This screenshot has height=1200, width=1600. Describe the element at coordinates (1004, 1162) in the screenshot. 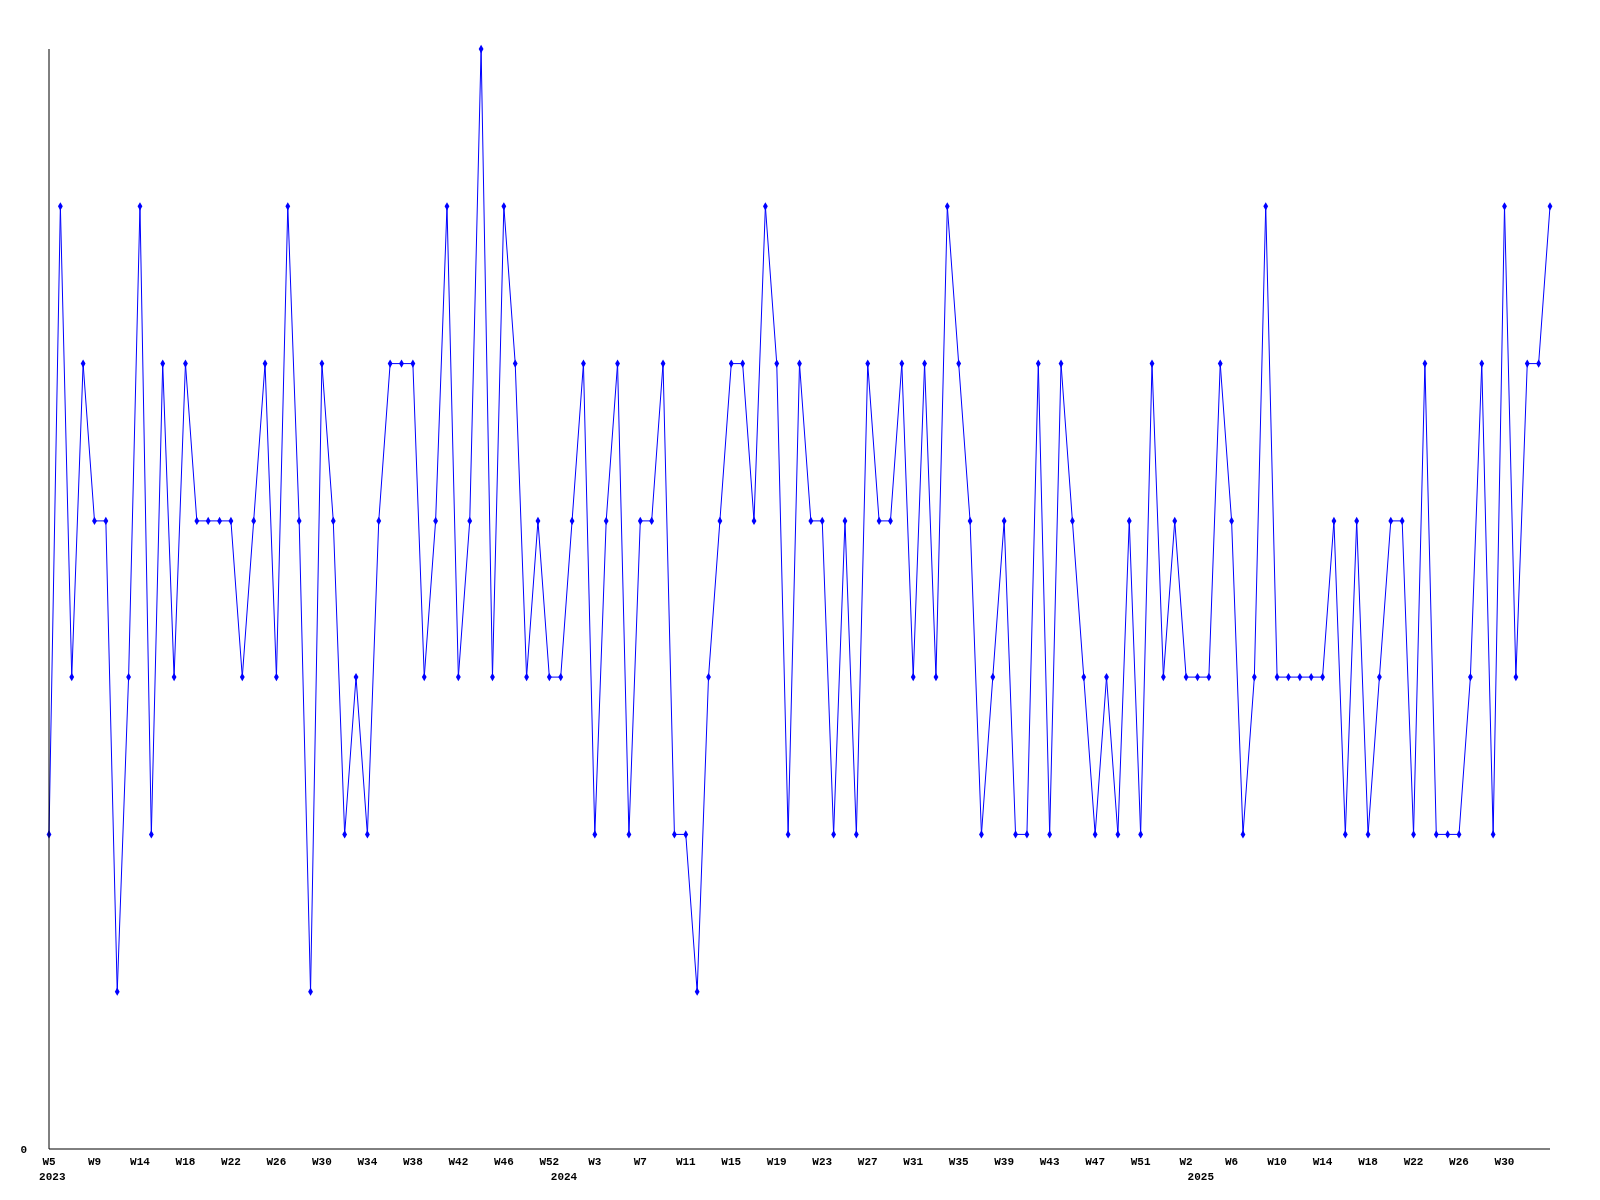

I see `x-tick-label: W39` at that location.